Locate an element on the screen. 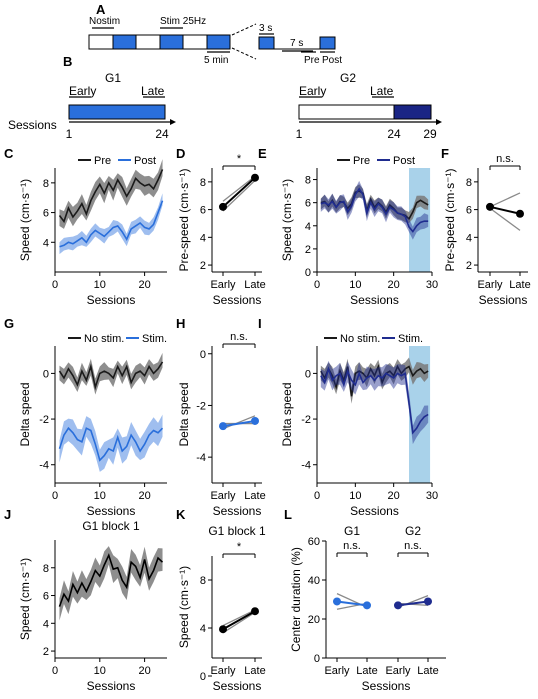 This screenshot has height=699, width=538. panel-j-xtick-label: 20 is located at coordinates (144, 671).